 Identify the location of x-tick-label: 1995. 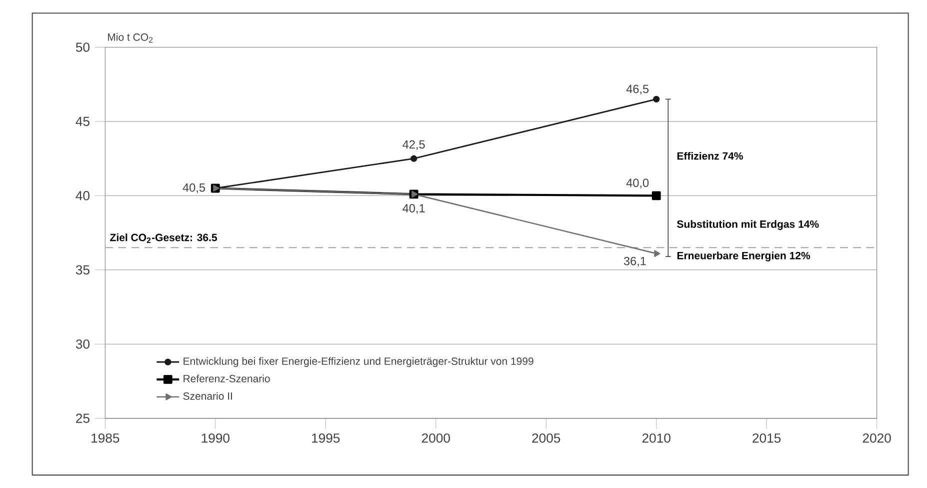
(326, 438).